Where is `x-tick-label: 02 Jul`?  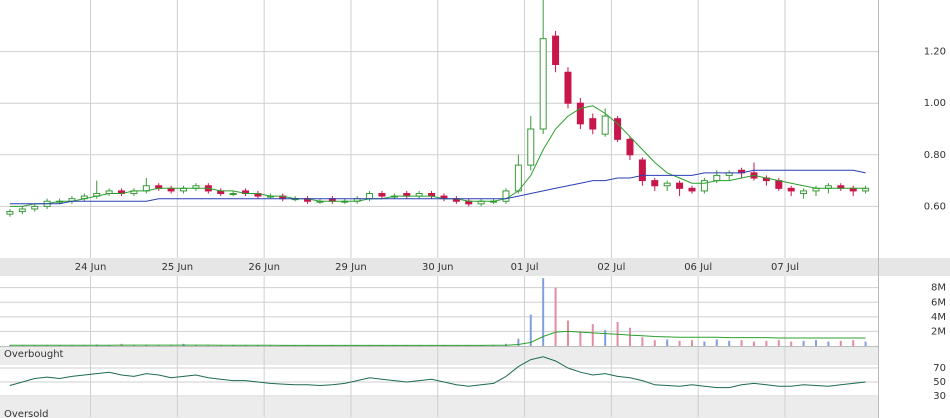
x-tick-label: 02 Jul is located at coordinates (611, 267).